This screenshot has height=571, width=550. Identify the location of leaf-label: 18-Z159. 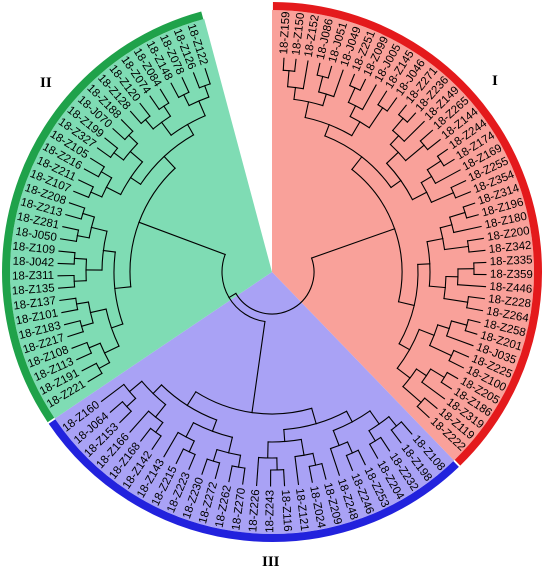
(285, 32).